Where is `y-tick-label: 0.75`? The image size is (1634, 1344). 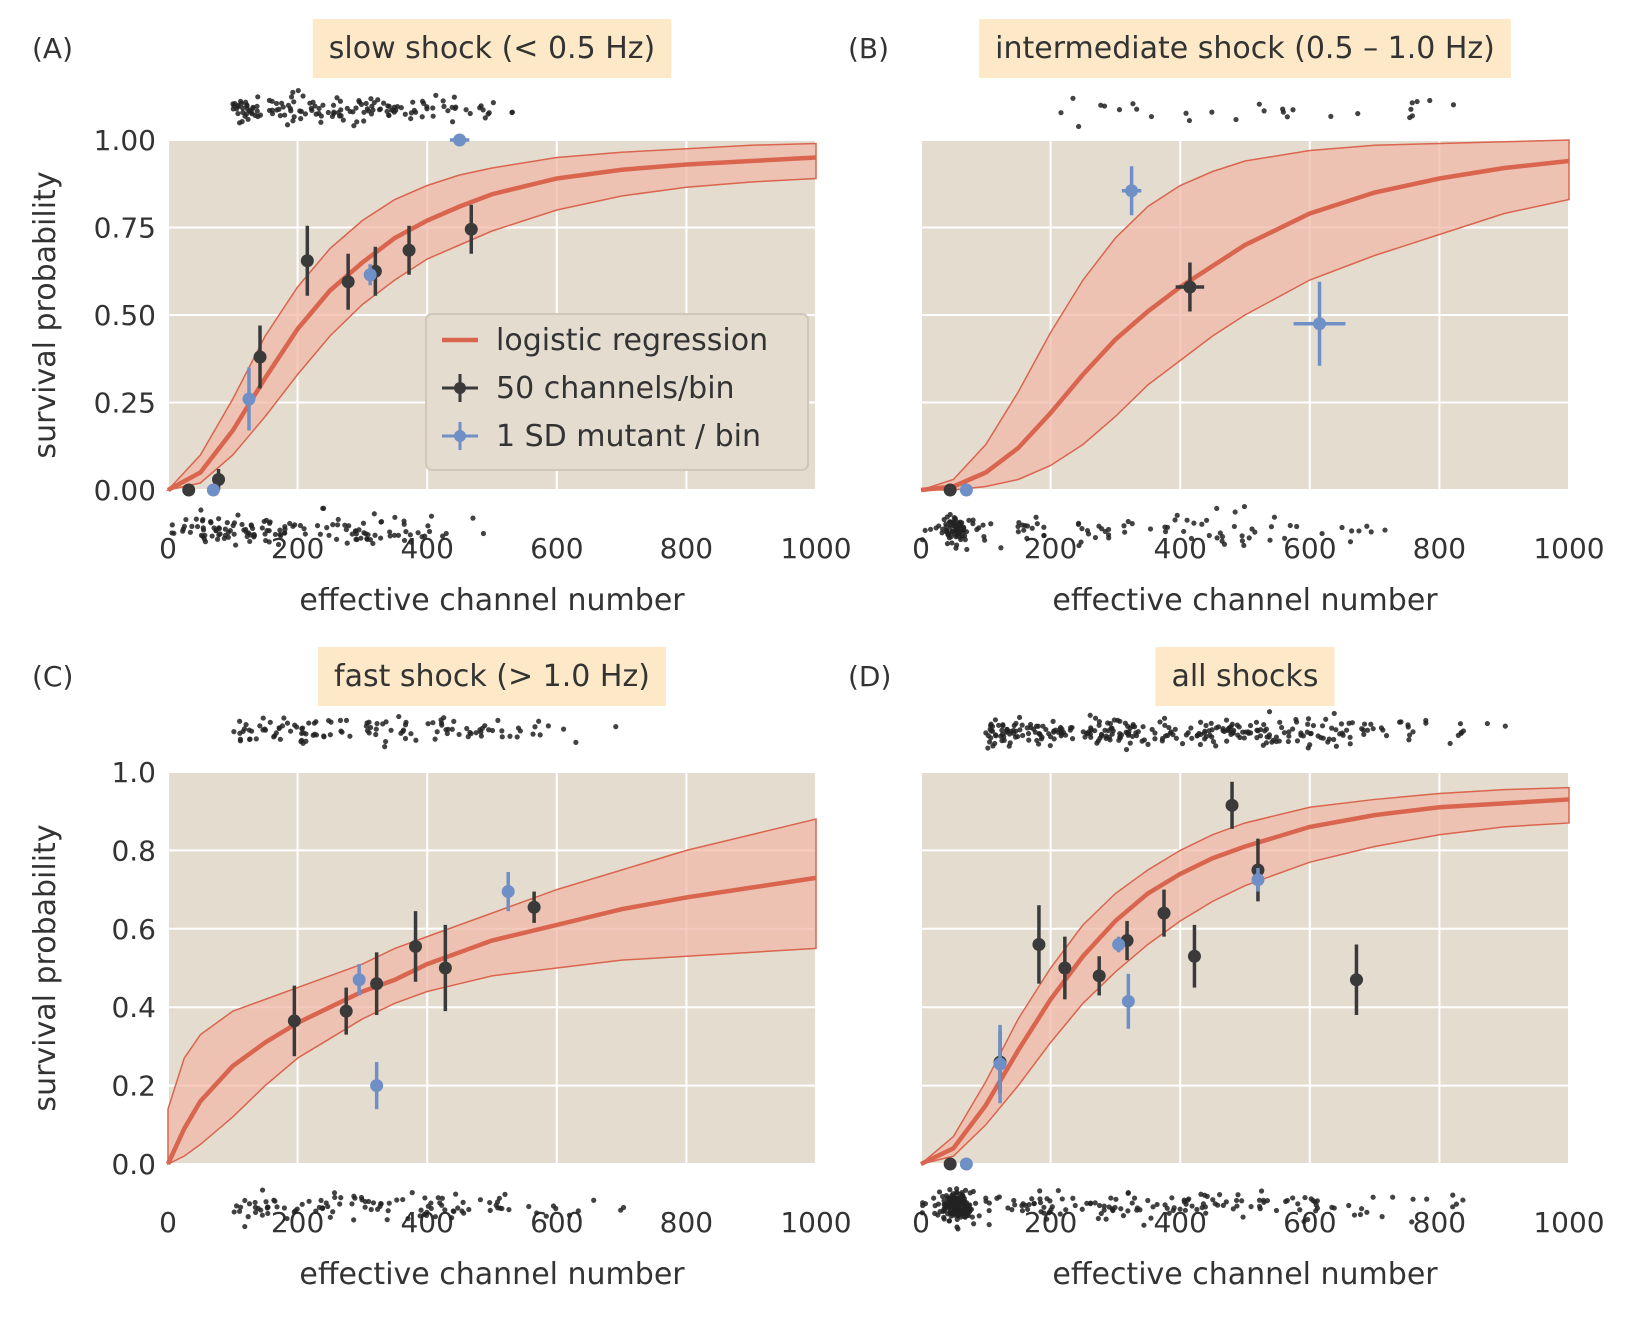 y-tick-label: 0.75 is located at coordinates (125, 228).